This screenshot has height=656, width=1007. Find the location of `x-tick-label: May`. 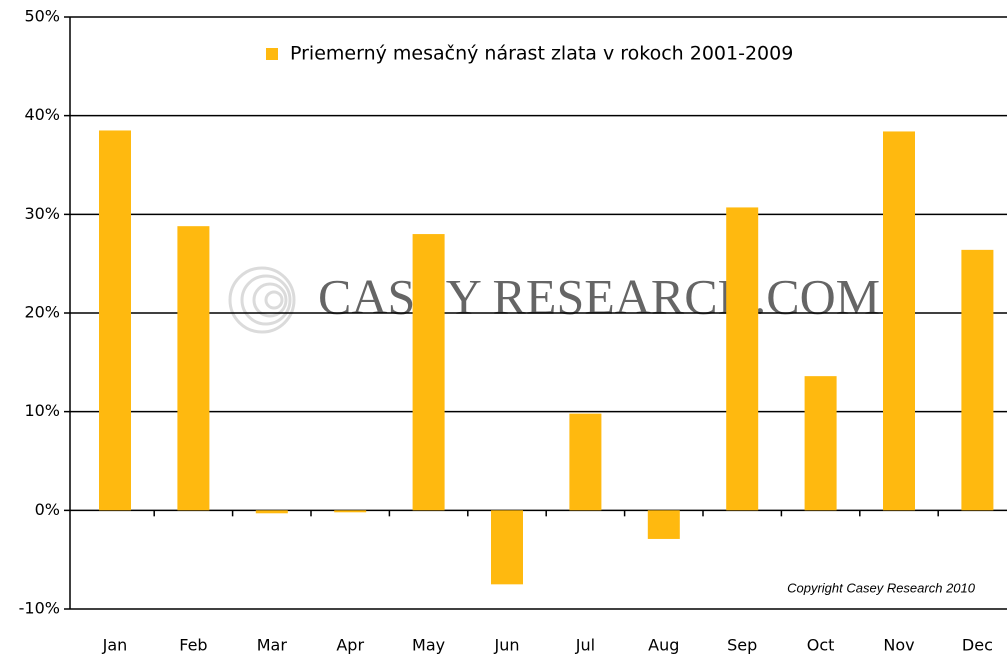

x-tick-label: May is located at coordinates (428, 645).